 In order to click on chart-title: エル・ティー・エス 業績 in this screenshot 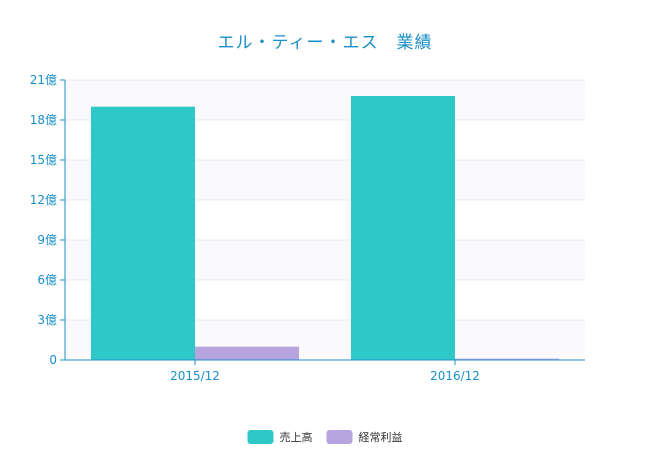, I will do `click(325, 43)`.